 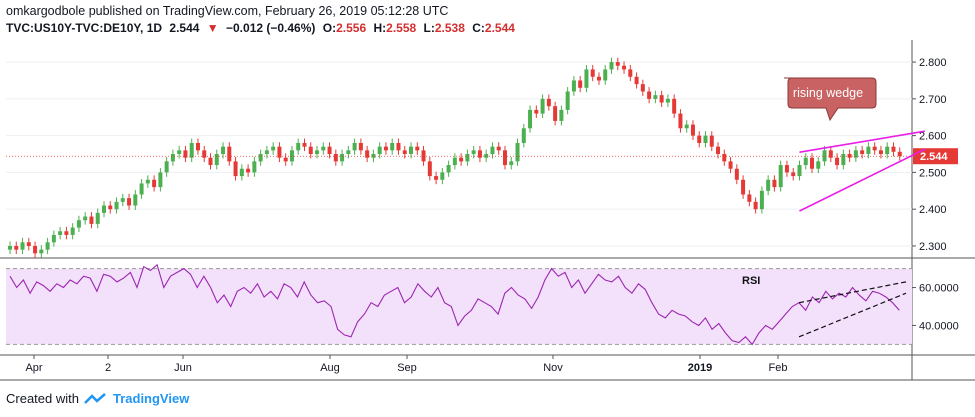 I want to click on rising-wedge-callout, so click(x=830, y=99).